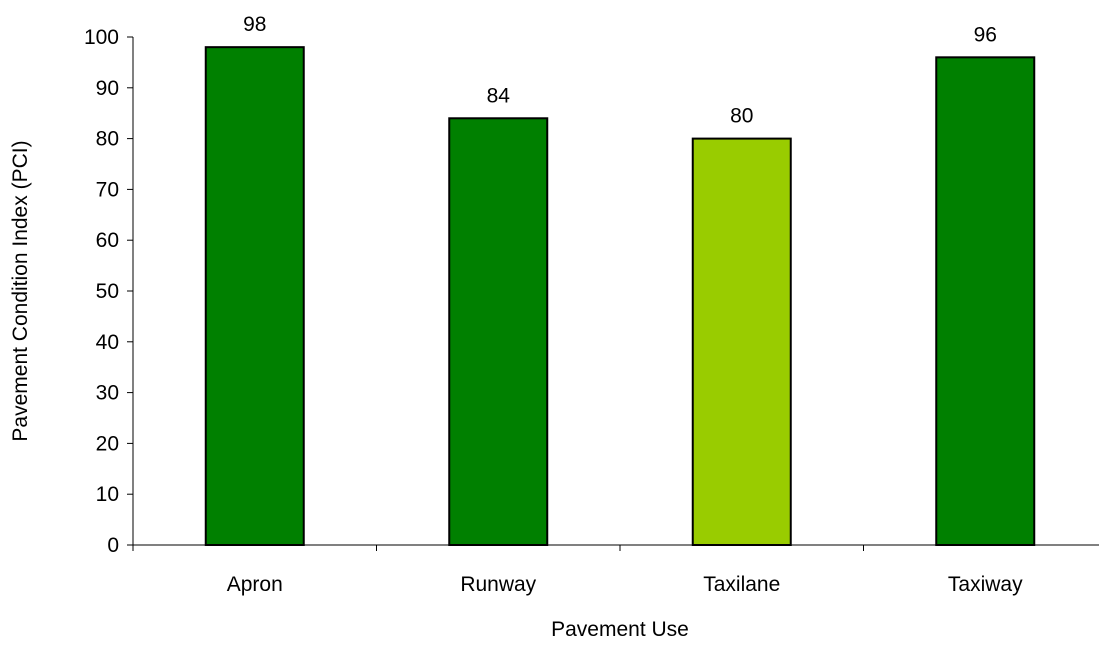 This screenshot has height=658, width=1099. I want to click on x-tick-label-runway: Runway, so click(498, 584).